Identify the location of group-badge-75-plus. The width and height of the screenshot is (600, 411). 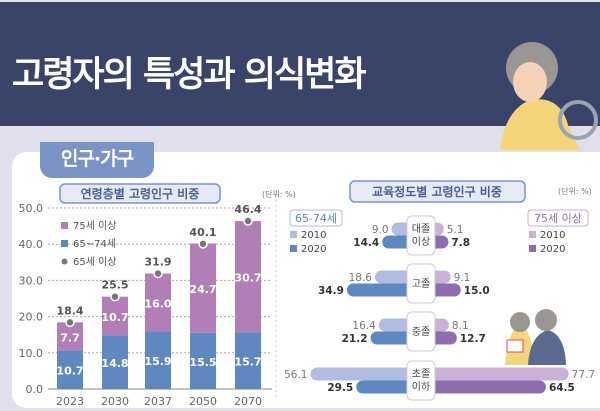
(558, 218).